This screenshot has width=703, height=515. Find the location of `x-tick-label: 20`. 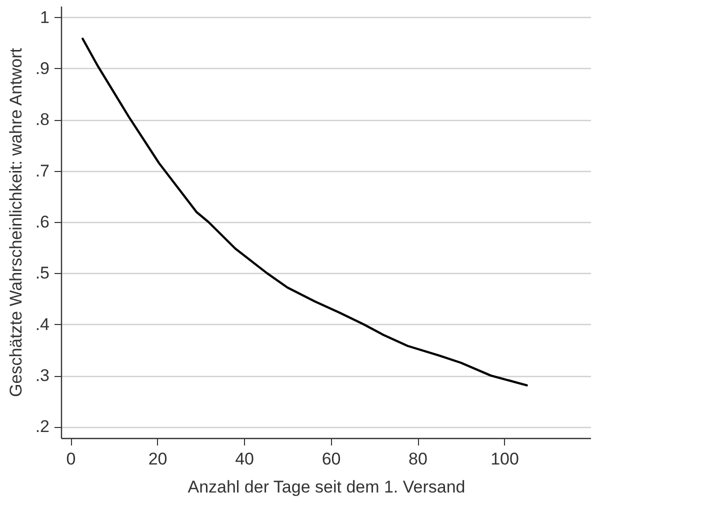

x-tick-label: 20 is located at coordinates (158, 459).